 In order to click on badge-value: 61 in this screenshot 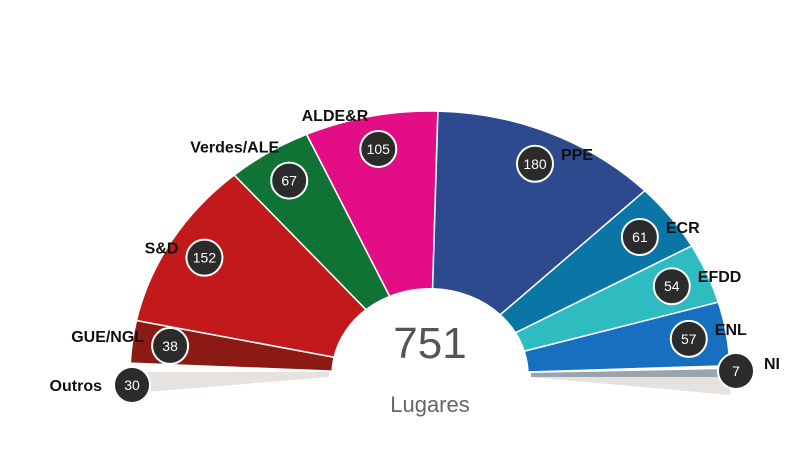, I will do `click(640, 237)`.